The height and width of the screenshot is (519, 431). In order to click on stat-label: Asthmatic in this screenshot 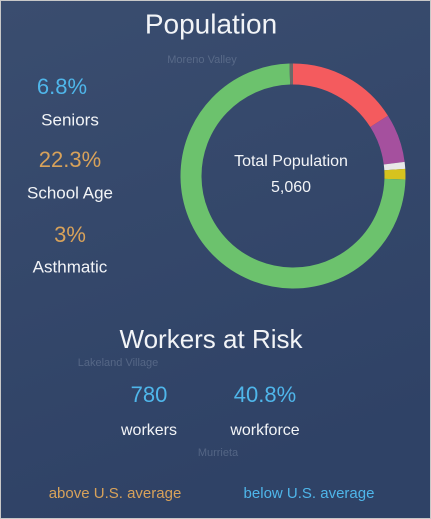, I will do `click(70, 266)`.